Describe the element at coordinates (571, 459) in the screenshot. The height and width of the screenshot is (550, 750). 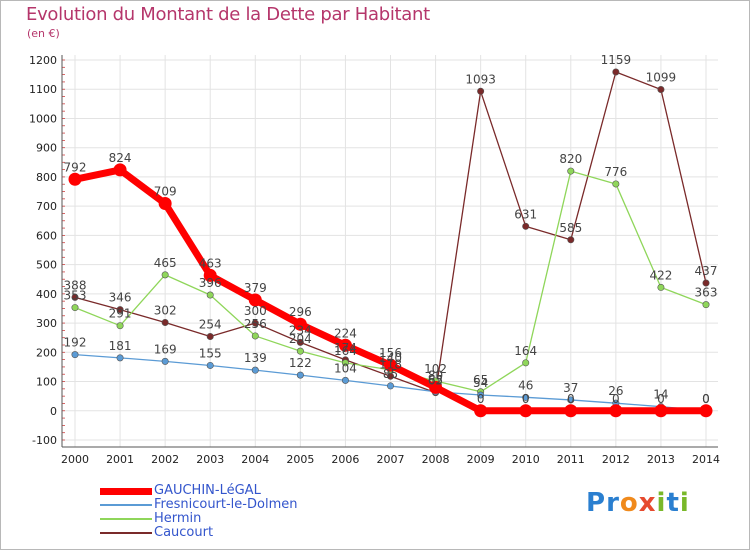
I see `x-tick-label: 2011` at that location.